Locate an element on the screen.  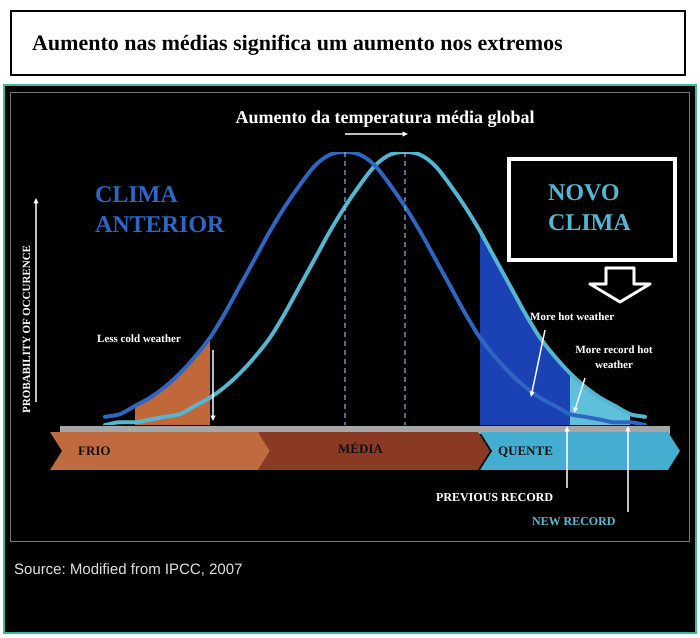
text: NOVO CLIMA is located at coordinates (590, 208).